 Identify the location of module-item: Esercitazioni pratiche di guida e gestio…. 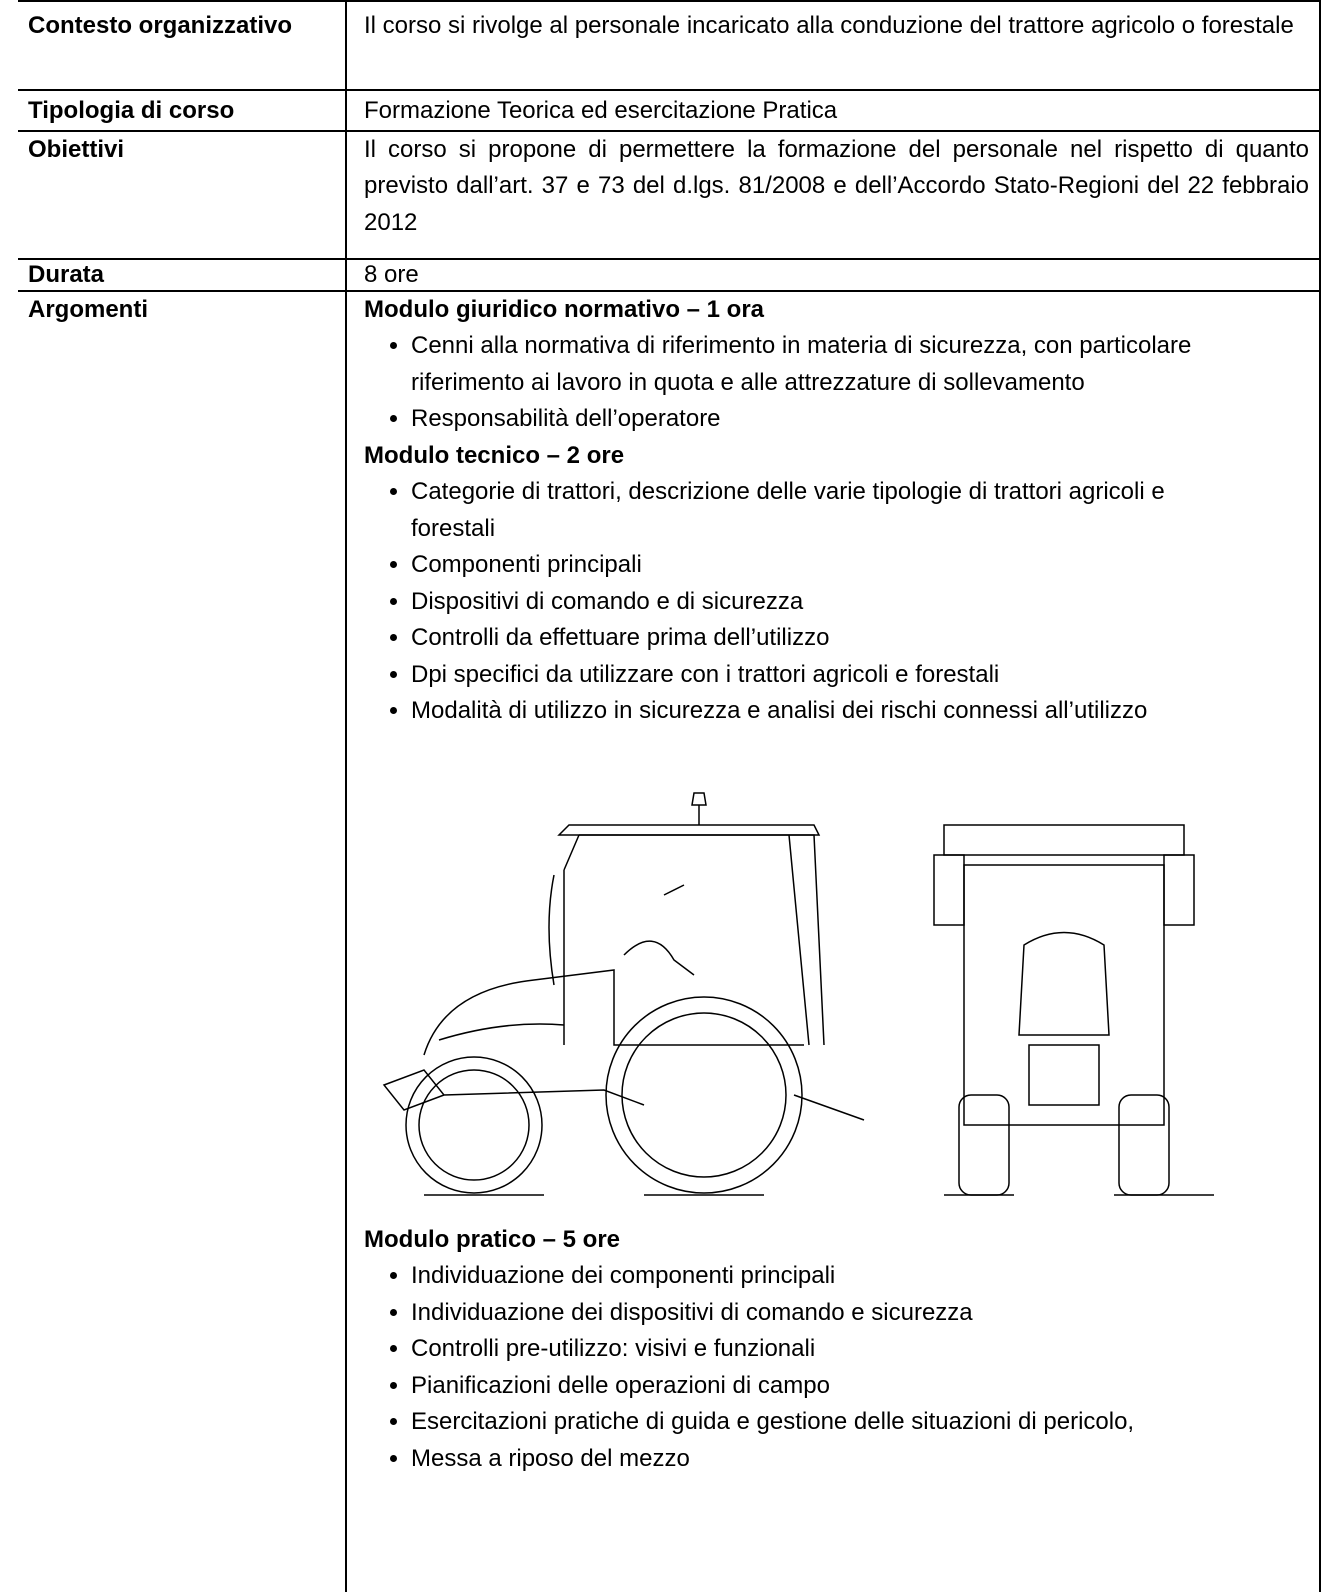
(830, 1422).